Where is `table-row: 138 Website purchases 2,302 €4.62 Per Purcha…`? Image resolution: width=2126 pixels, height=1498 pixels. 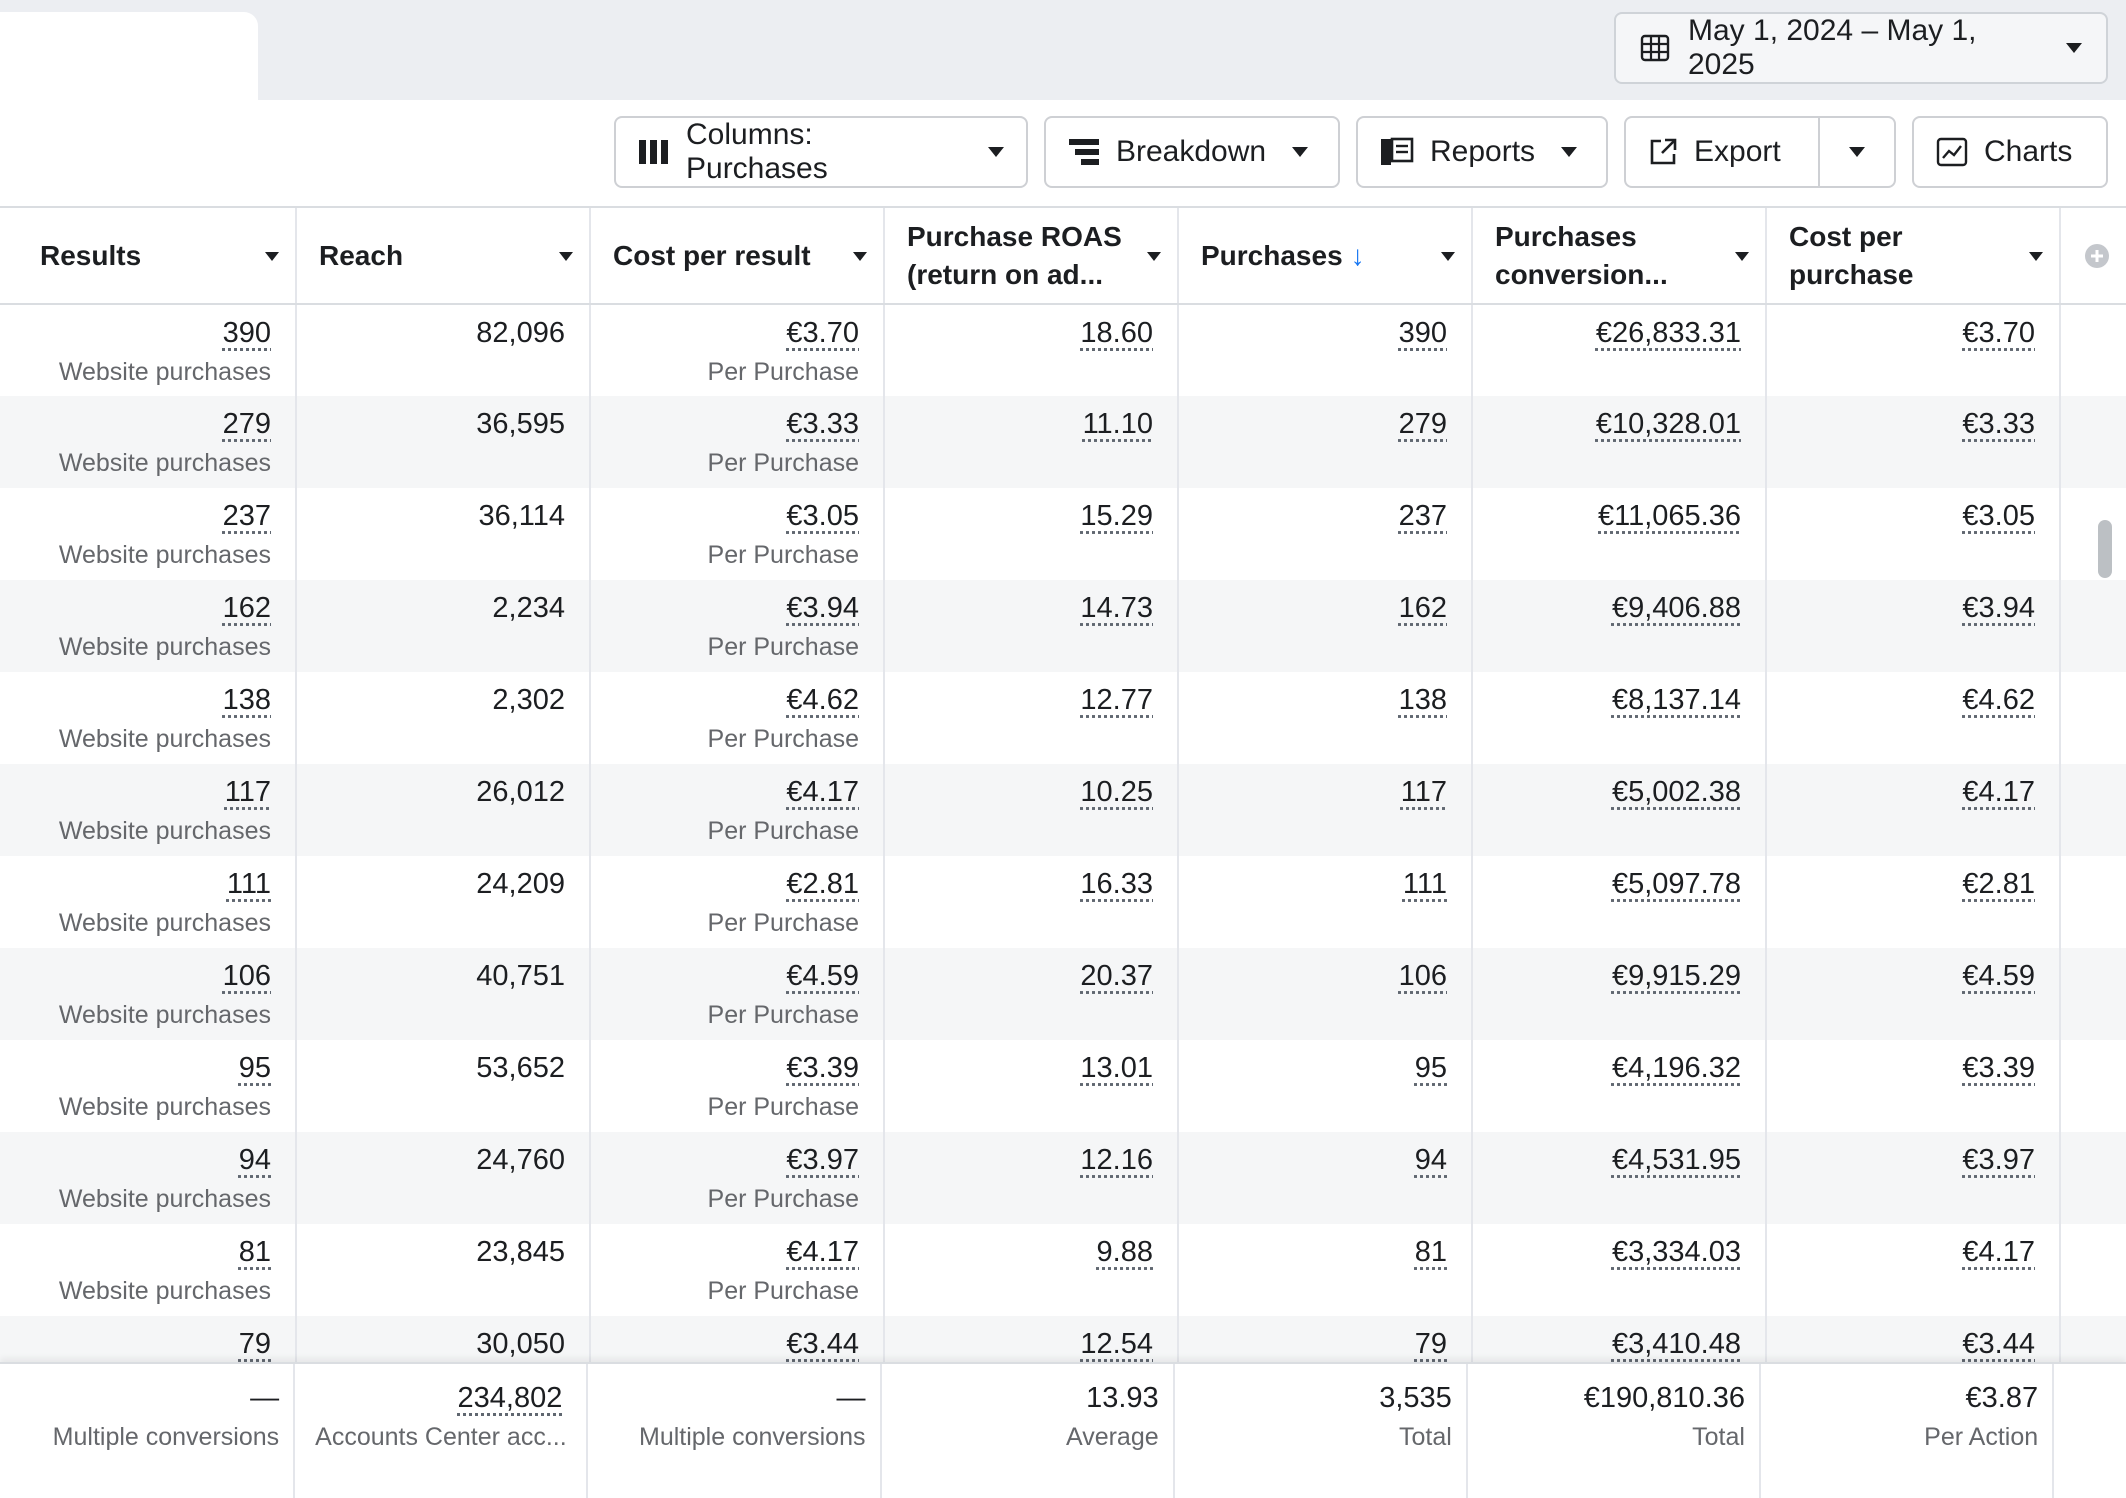
table-row: 138 Website purchases 2,302 €4.62 Per Purcha… is located at coordinates (1063, 718).